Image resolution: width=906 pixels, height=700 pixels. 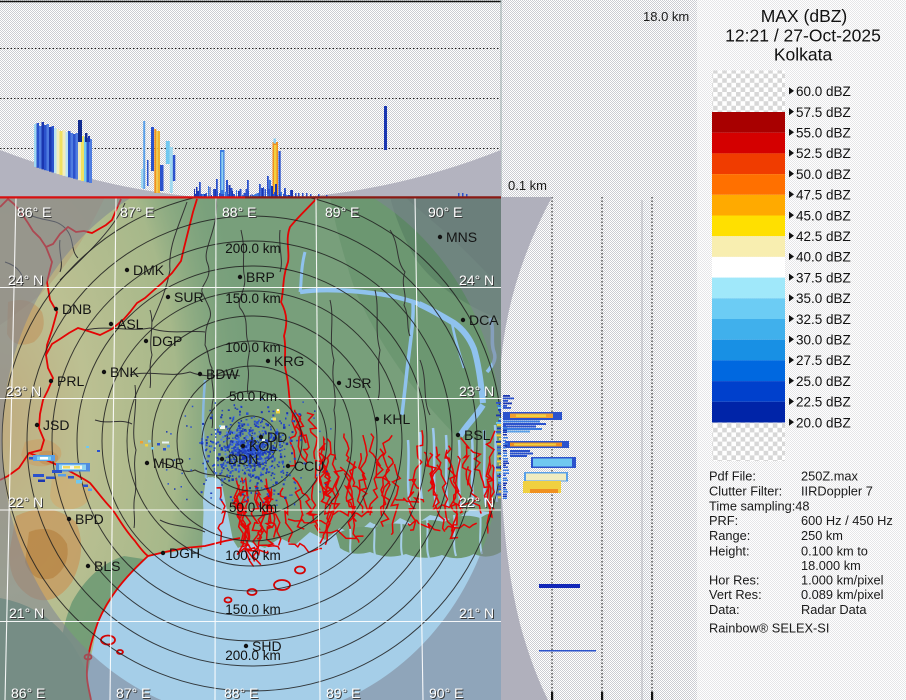 What do you see at coordinates (830, 476) in the screenshot?
I see `svg-text: 250Z.max` at bounding box center [830, 476].